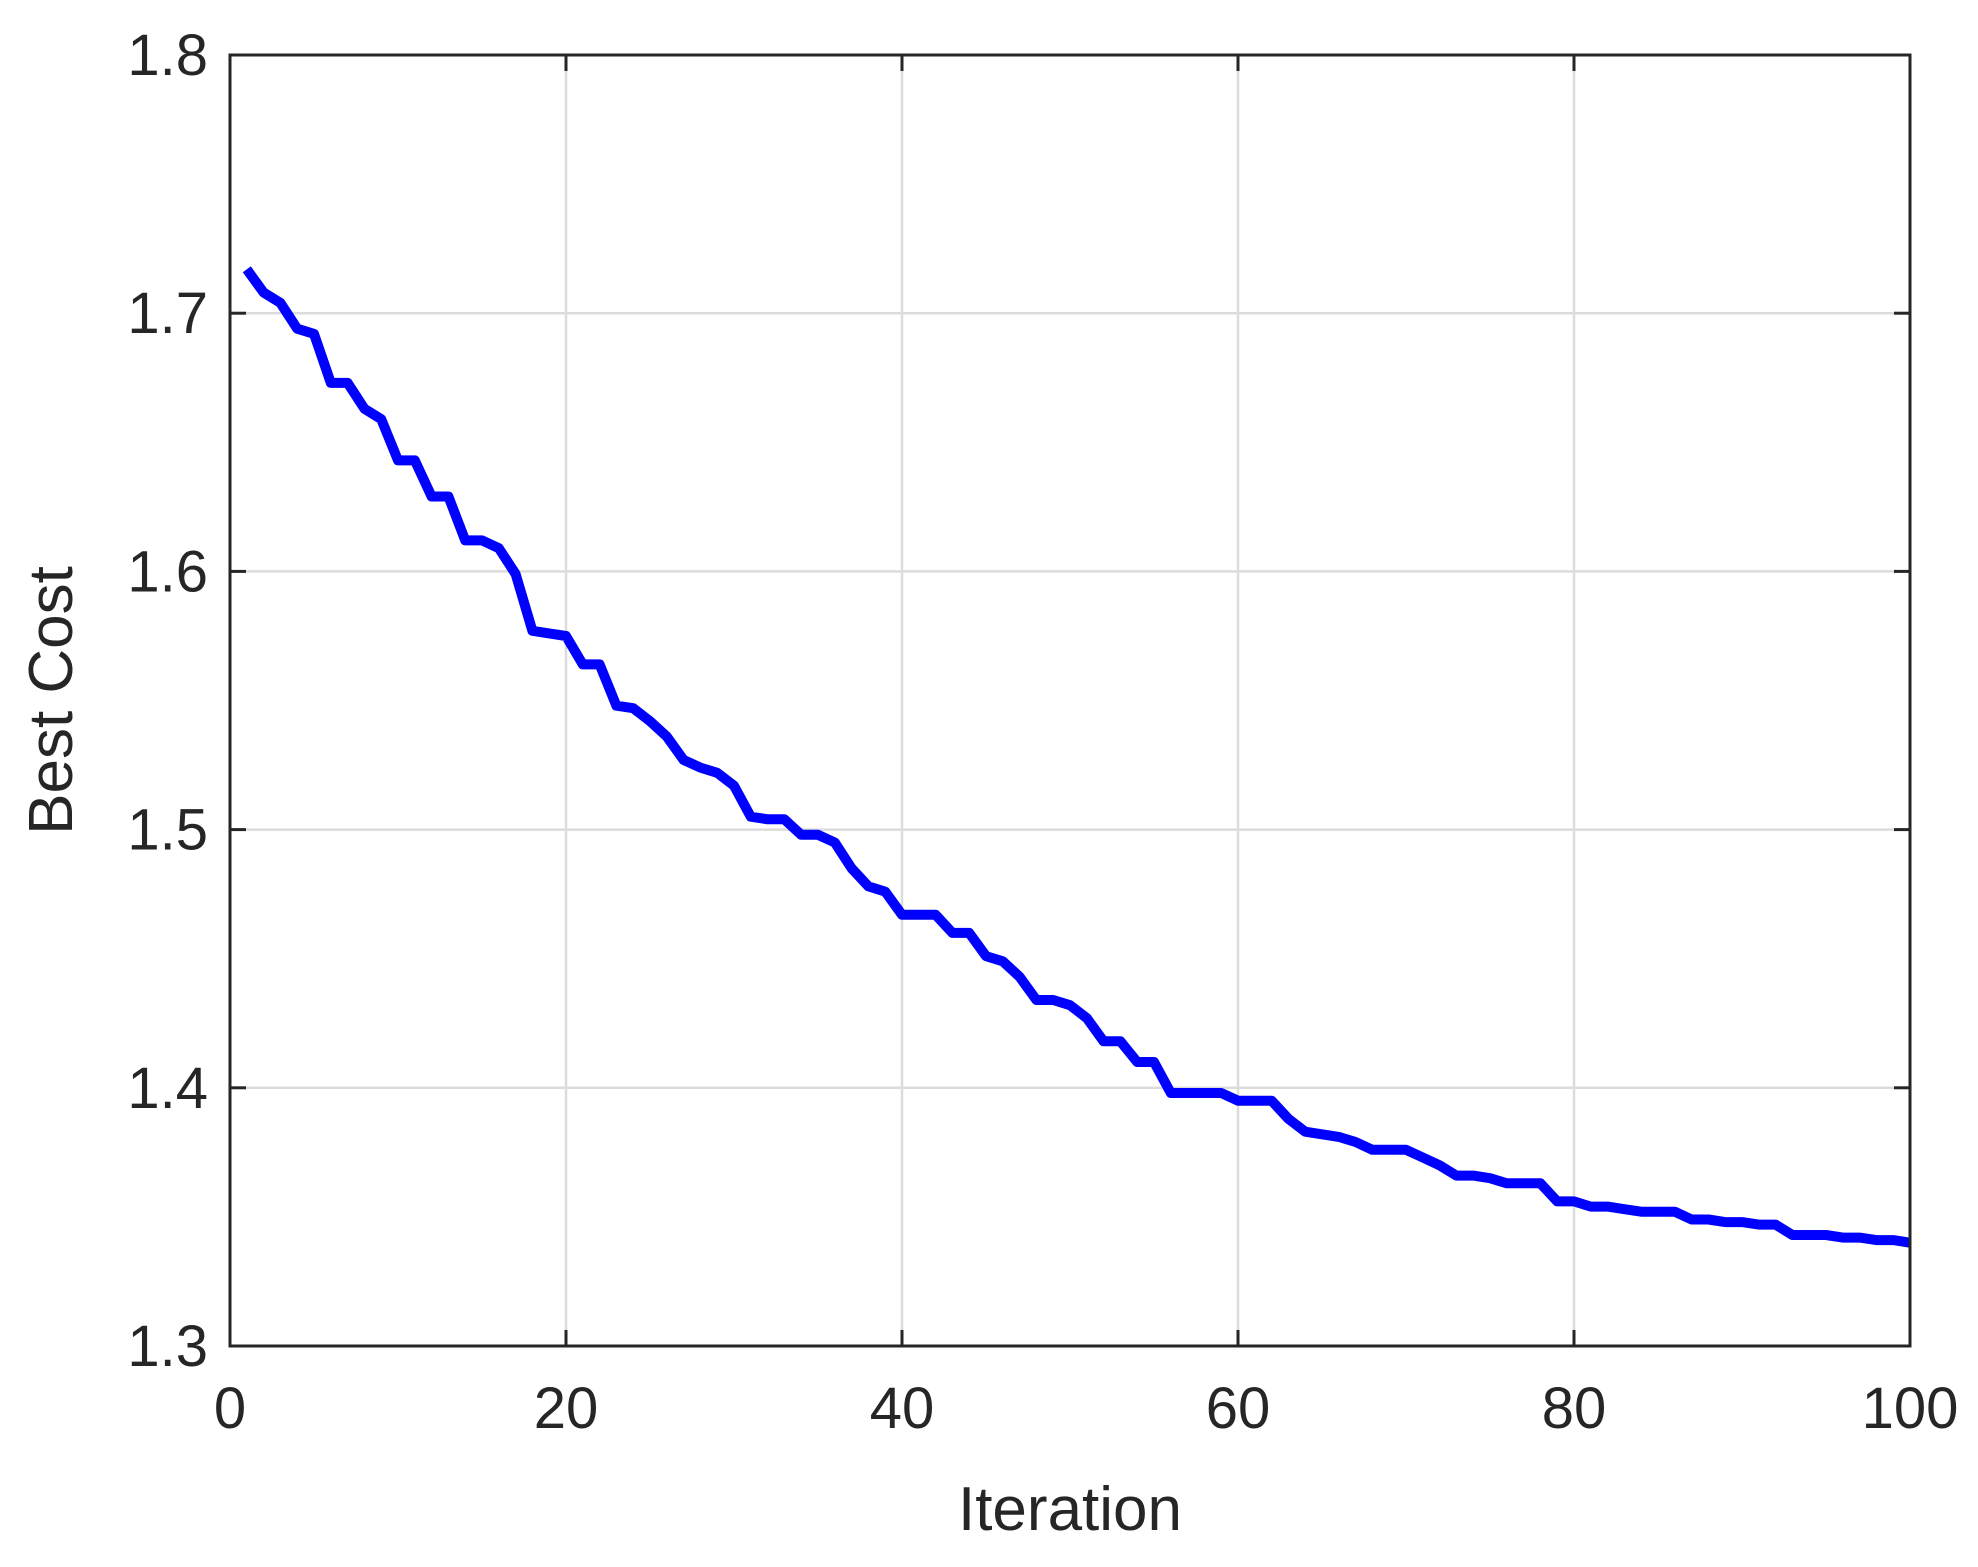 The height and width of the screenshot is (1567, 1978). Describe the element at coordinates (1574, 1408) in the screenshot. I see `x-tick-label: 80` at that location.